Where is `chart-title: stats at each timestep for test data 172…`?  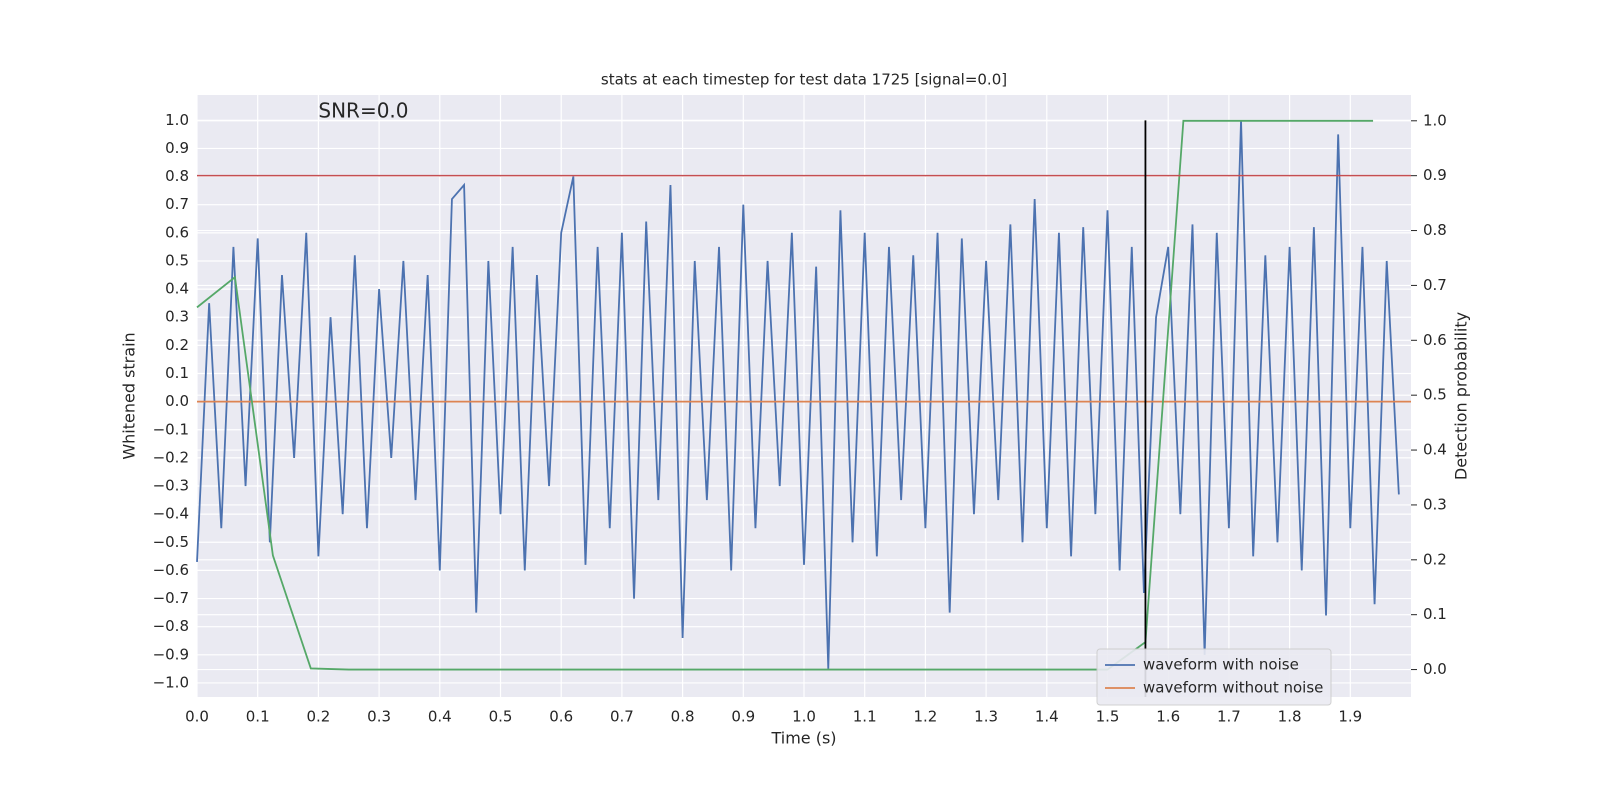 chart-title: stats at each timestep for test data 172… is located at coordinates (804, 80).